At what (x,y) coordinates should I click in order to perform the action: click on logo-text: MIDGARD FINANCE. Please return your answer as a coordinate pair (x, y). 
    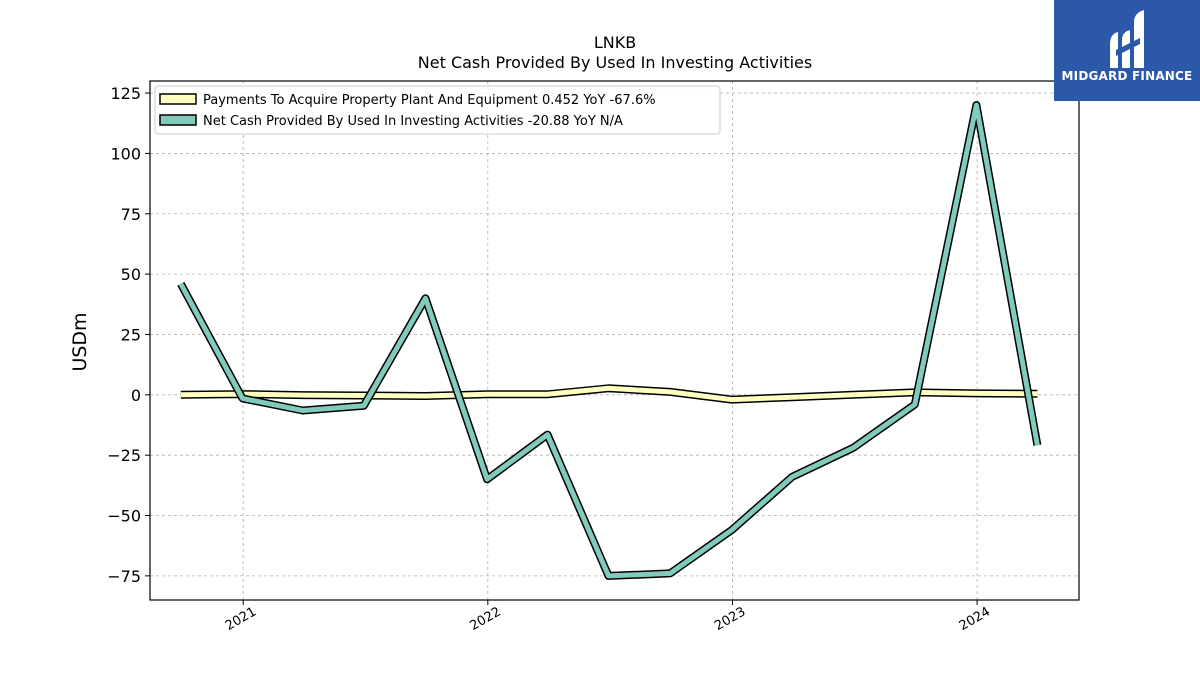
    Looking at the image, I should click on (1127, 76).